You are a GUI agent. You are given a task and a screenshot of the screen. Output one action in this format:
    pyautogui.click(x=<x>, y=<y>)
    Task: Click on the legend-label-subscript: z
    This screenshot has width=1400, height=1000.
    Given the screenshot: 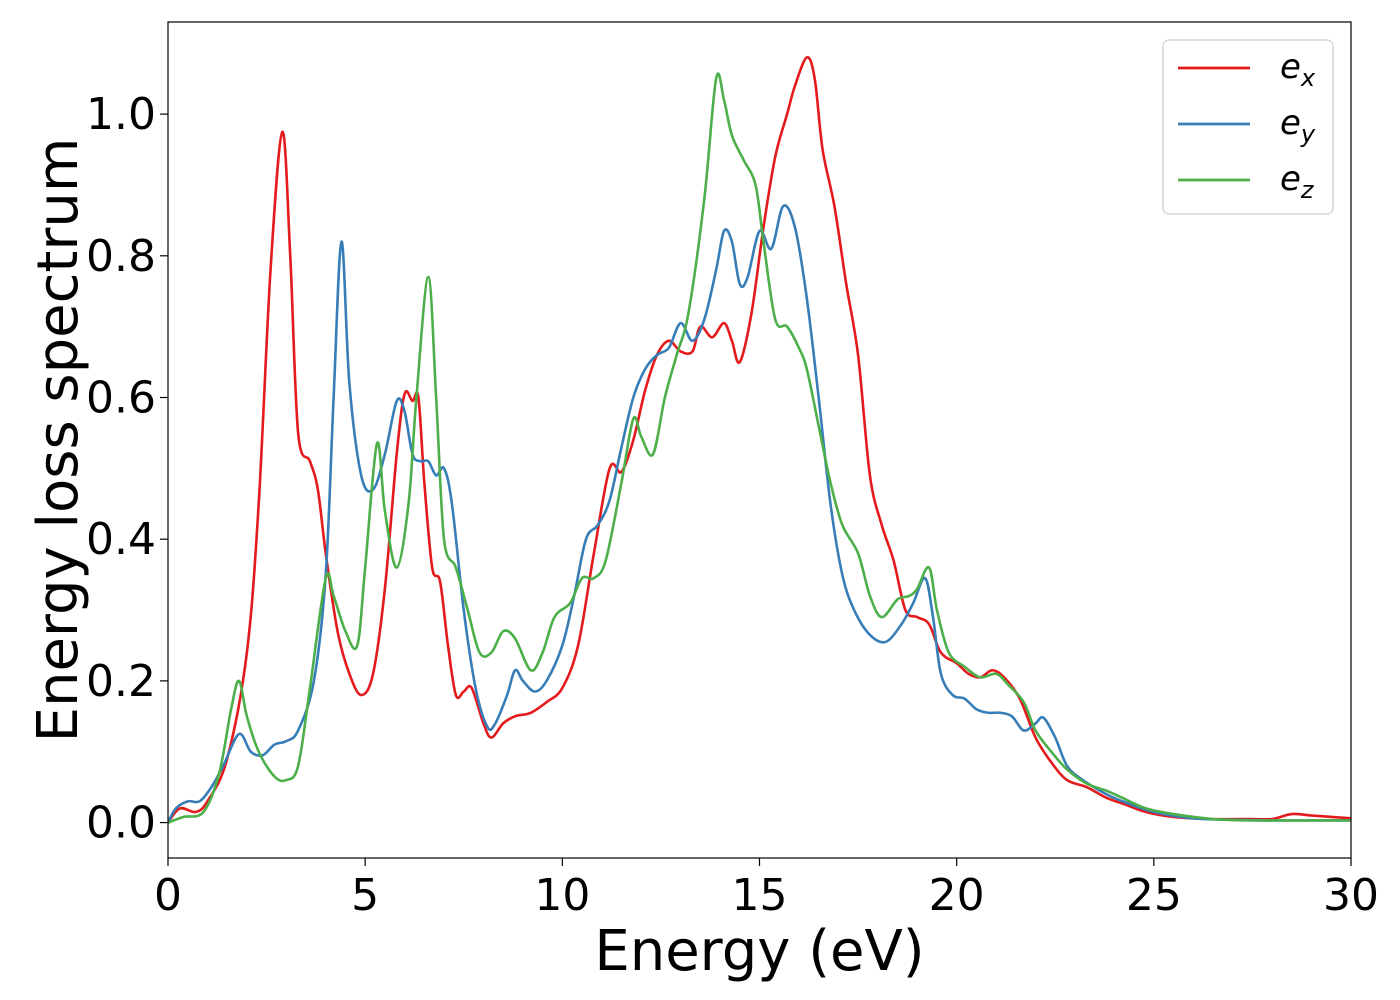 What is the action you would take?
    pyautogui.click(x=1307, y=190)
    